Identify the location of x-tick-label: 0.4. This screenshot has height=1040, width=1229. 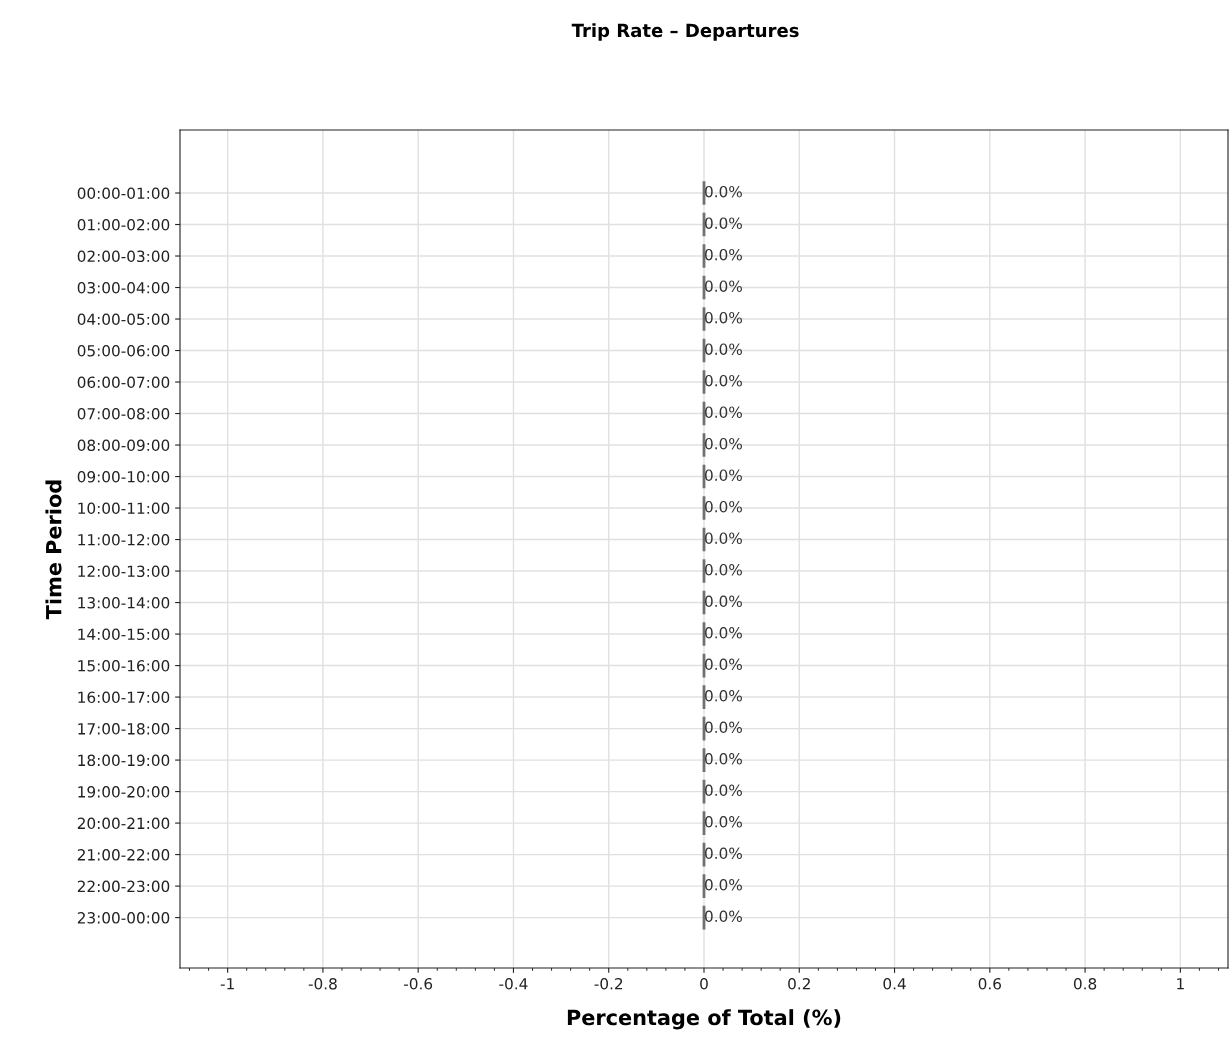
(894, 983).